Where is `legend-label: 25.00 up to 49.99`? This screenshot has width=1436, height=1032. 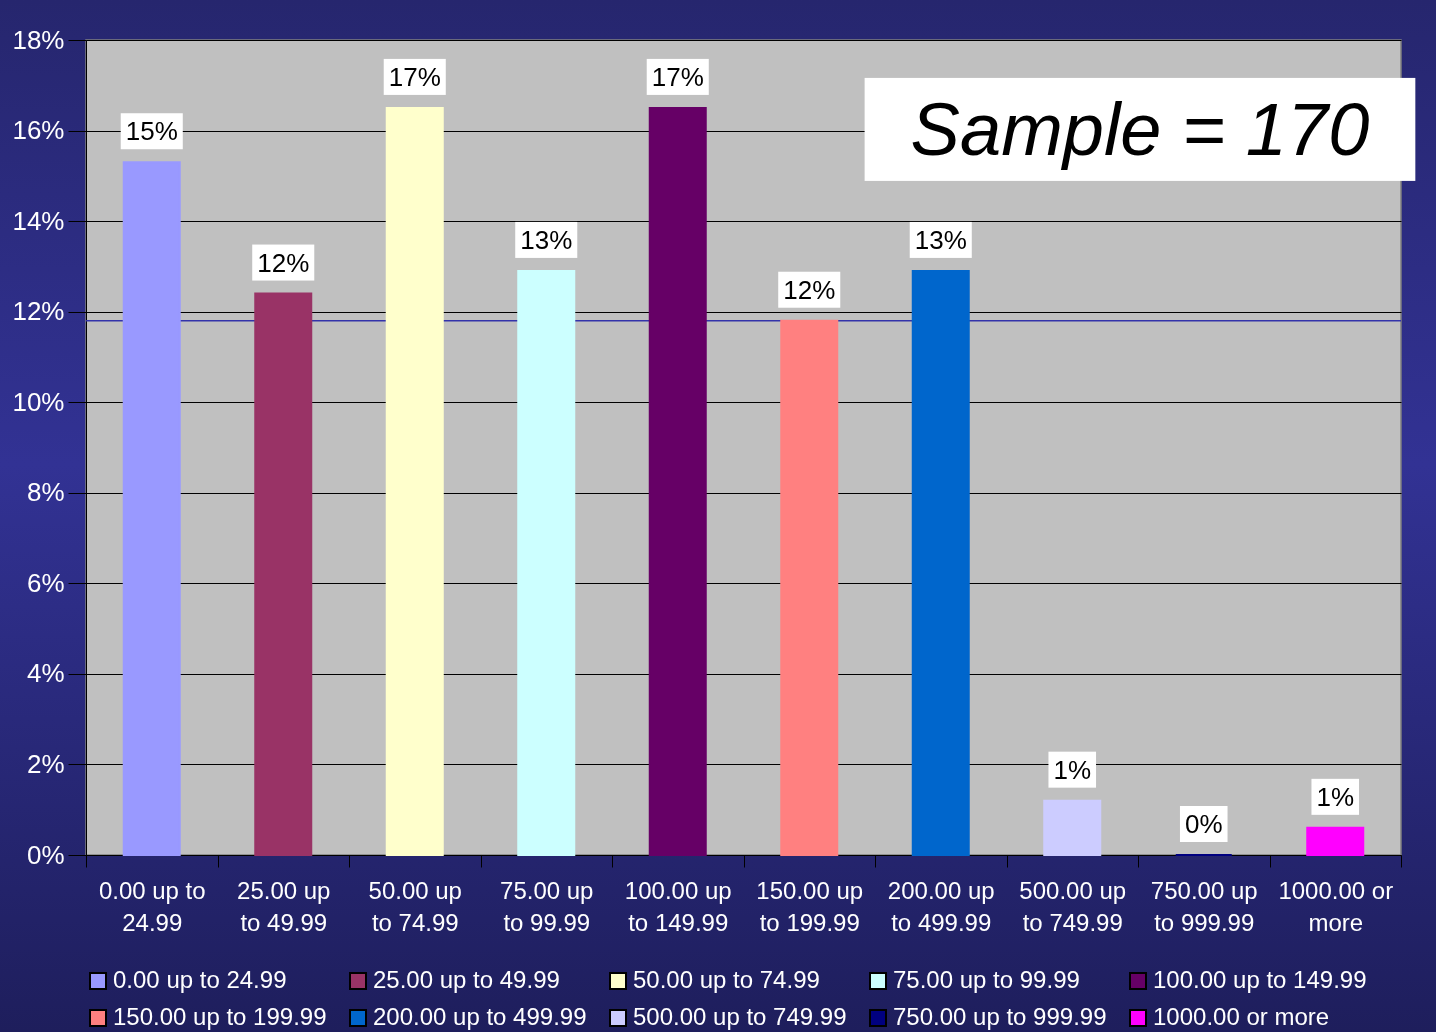
legend-label: 25.00 up to 49.99 is located at coordinates (466, 979).